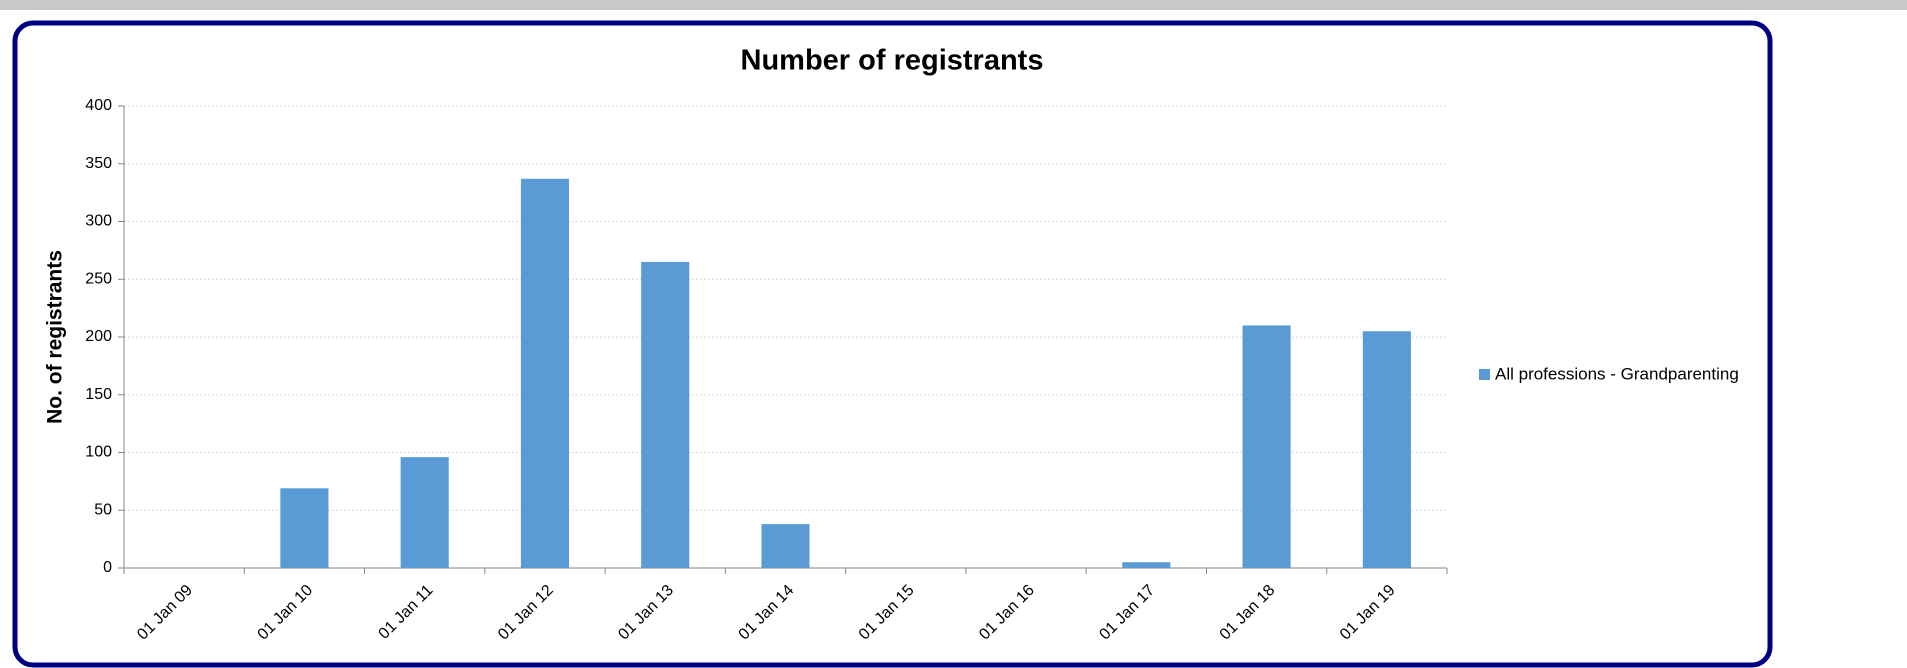 Image resolution: width=1907 pixels, height=668 pixels. I want to click on y-tick-label: 200, so click(98, 336).